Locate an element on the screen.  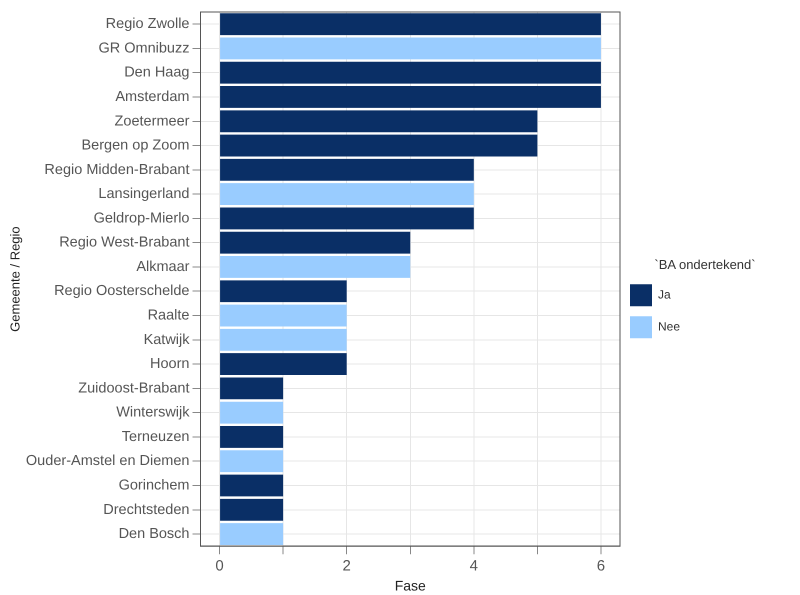
y-tick-label: Den Haag is located at coordinates (157, 72).